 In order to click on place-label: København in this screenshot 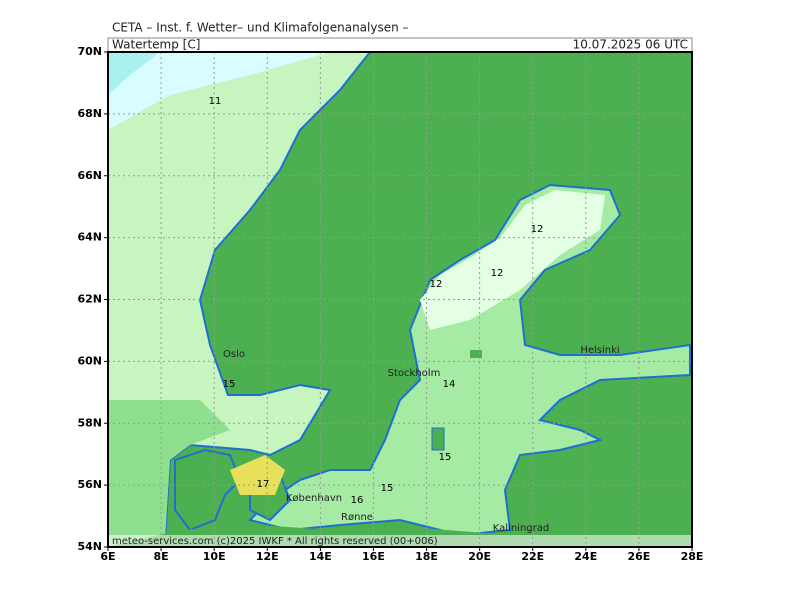, I will do `click(314, 498)`.